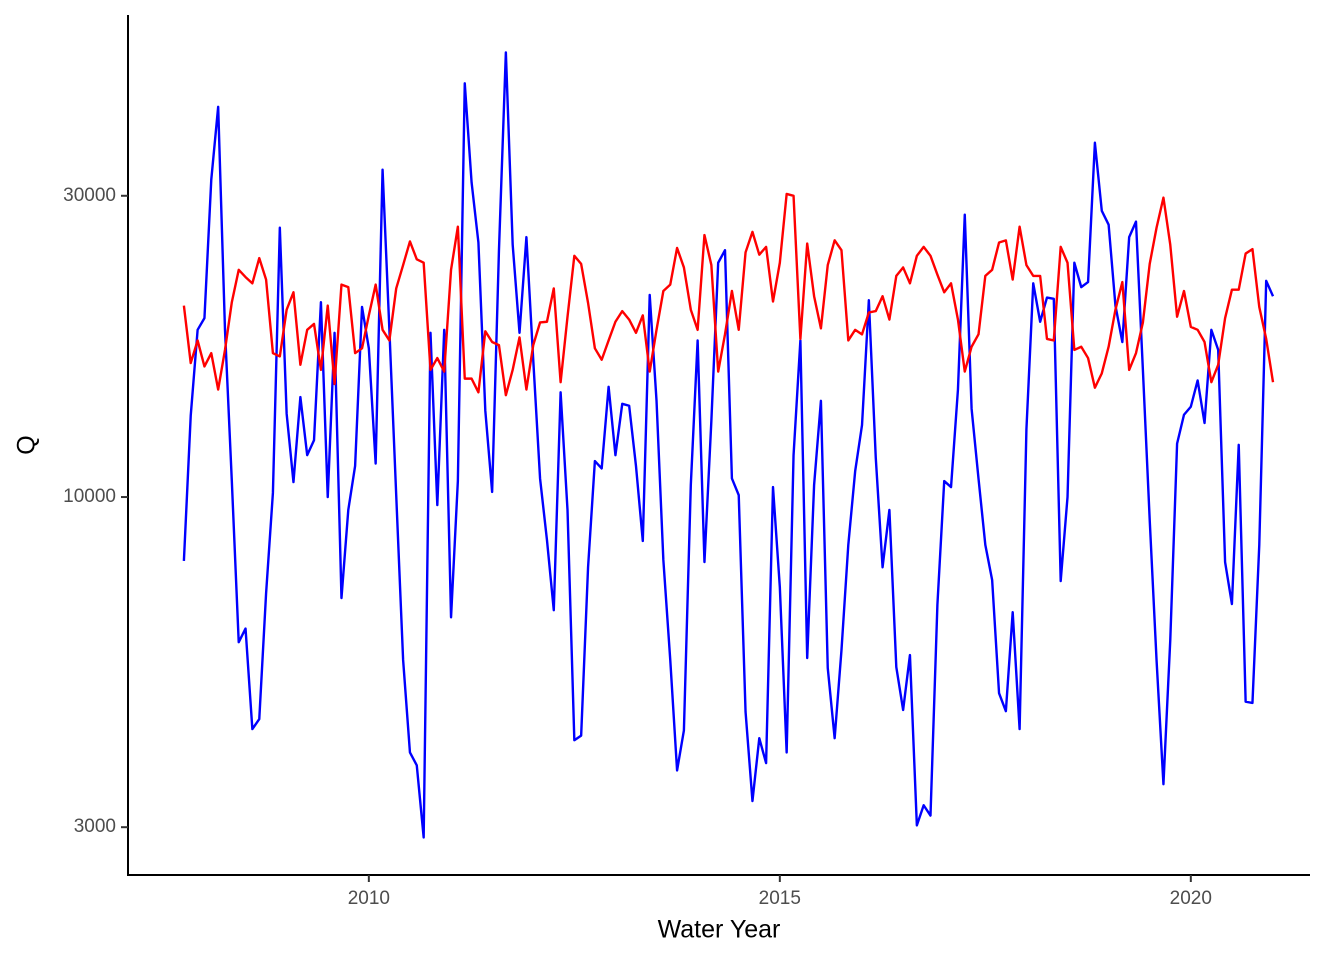  I want to click on x-tick-label: 2015, so click(780, 898).